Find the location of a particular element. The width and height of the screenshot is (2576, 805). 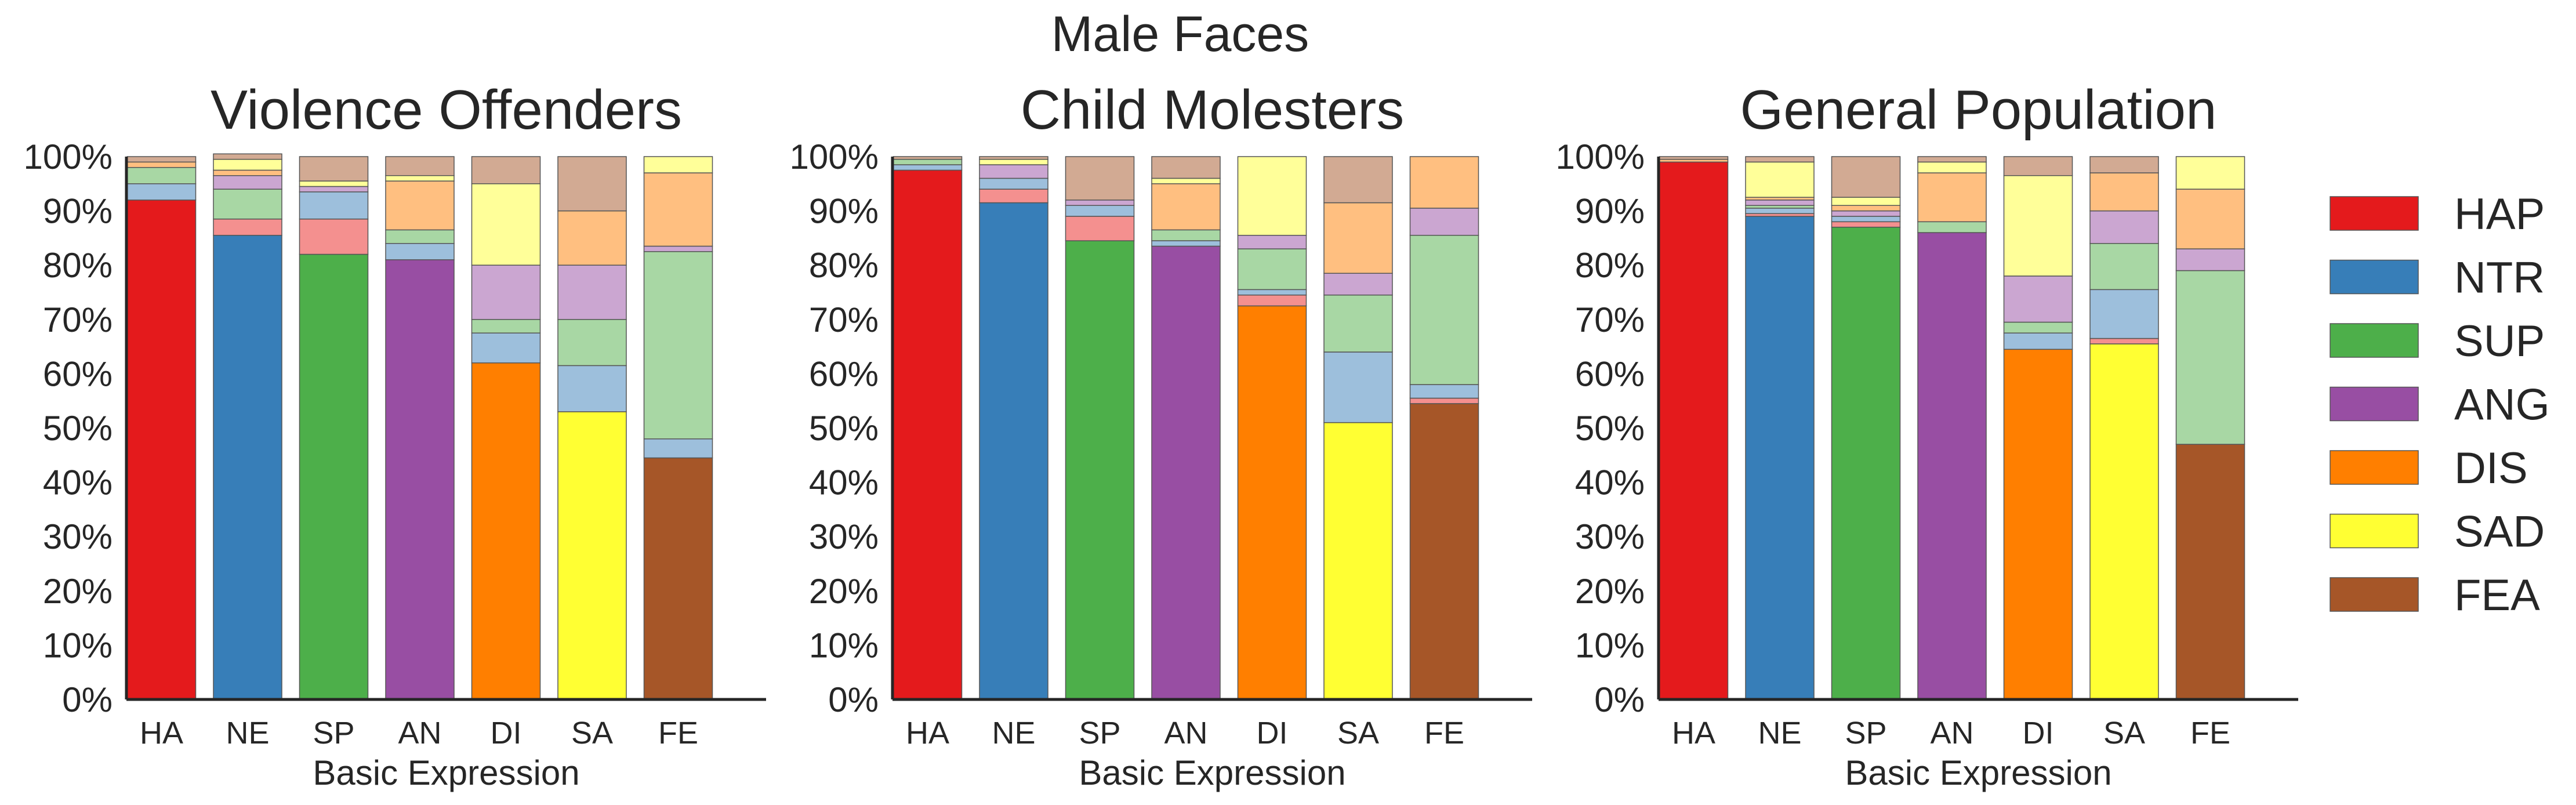

legend: HAP NTR SUP ANG DIS SAD FEA is located at coordinates (2440, 405).